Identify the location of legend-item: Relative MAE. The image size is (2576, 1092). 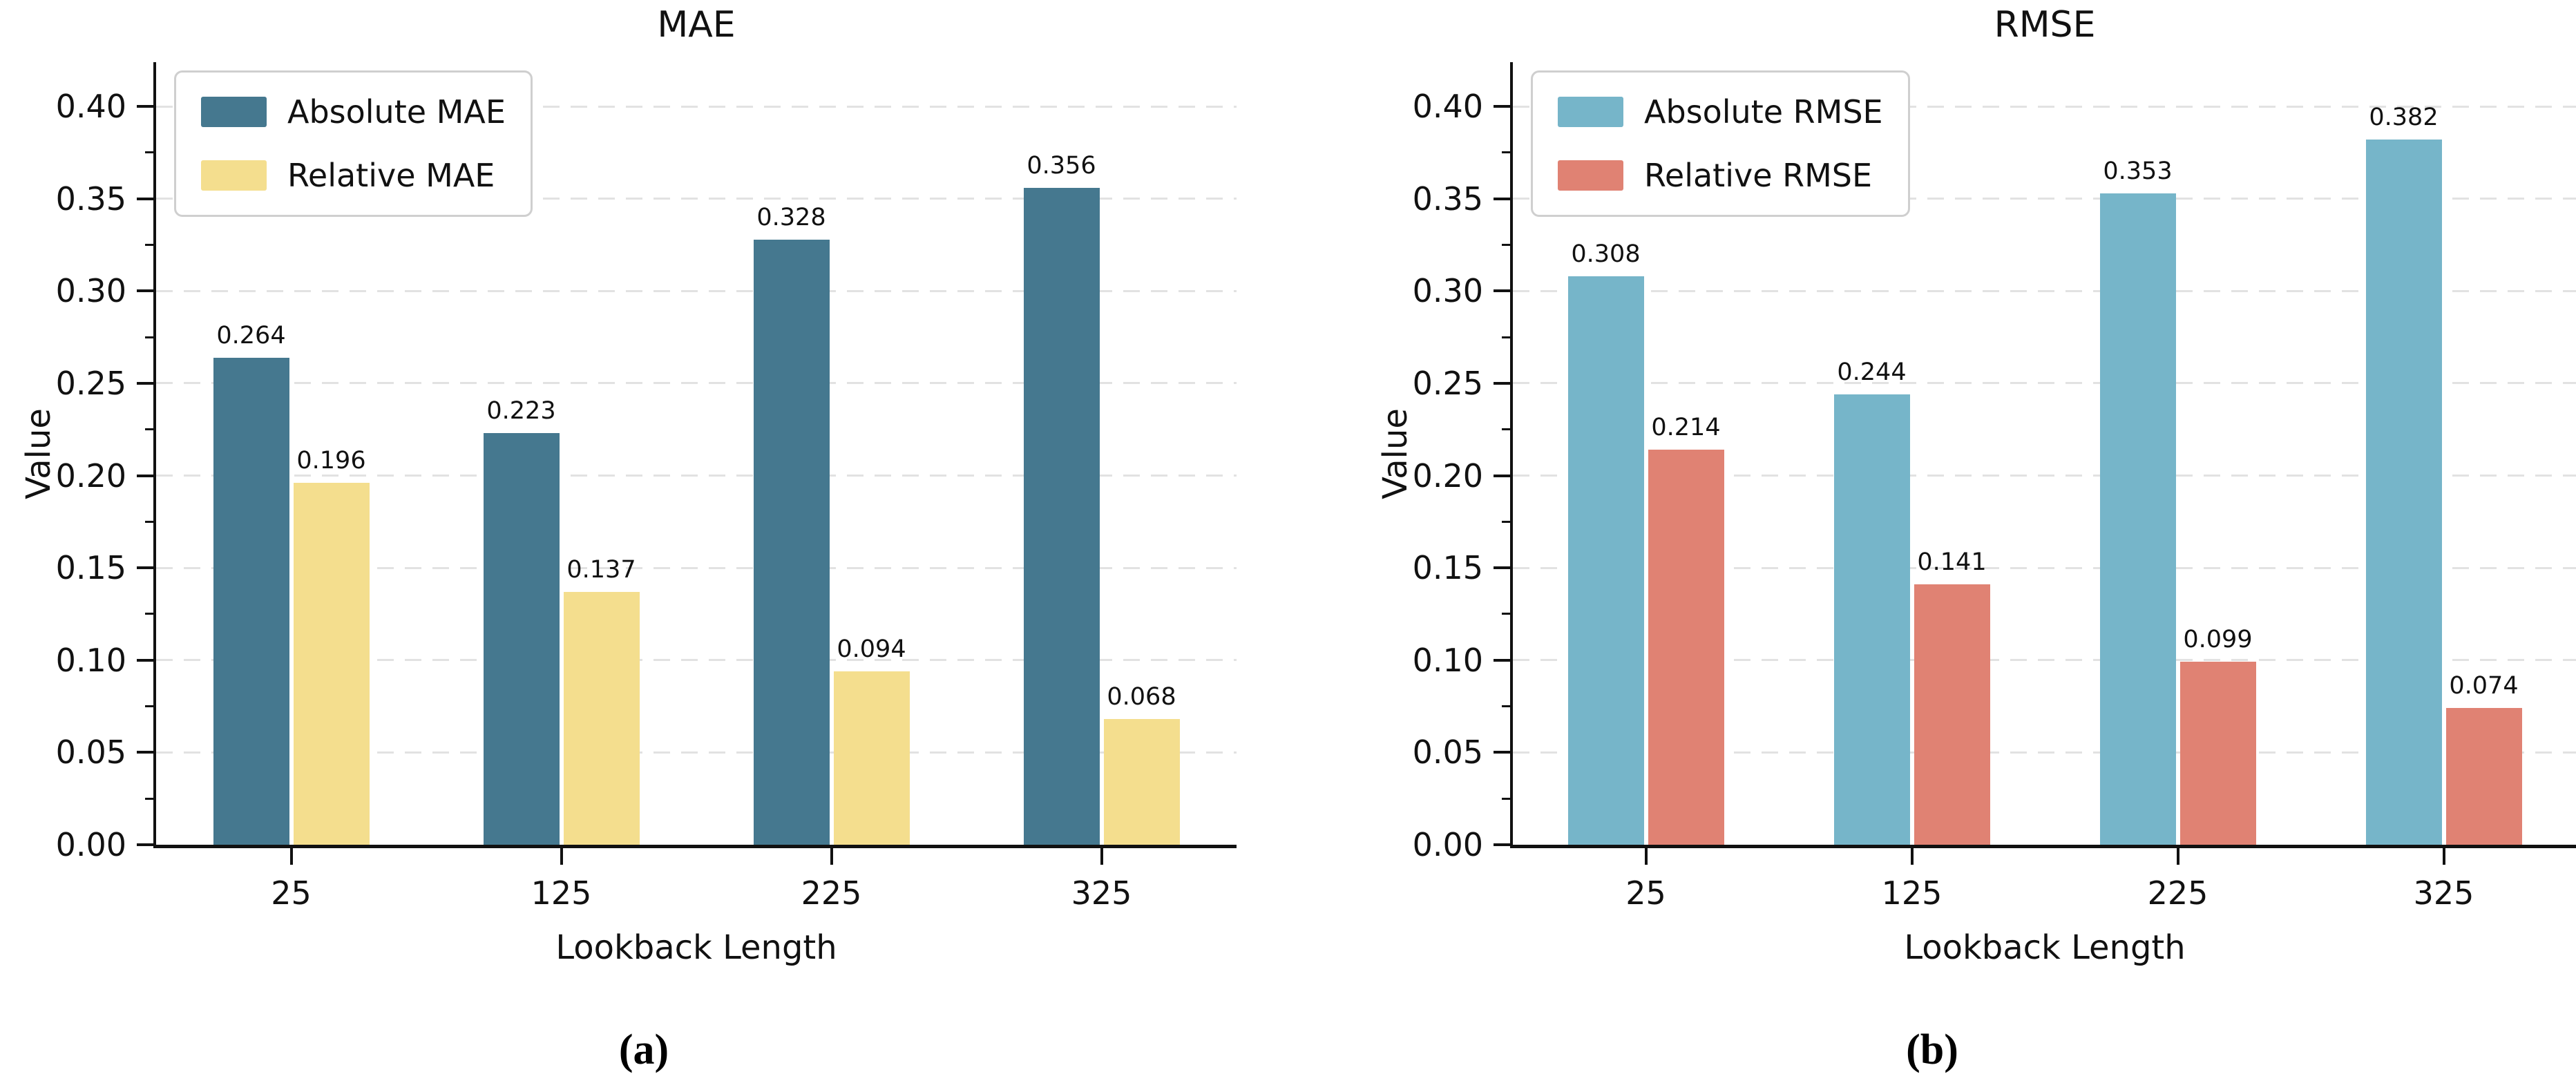
(354, 175).